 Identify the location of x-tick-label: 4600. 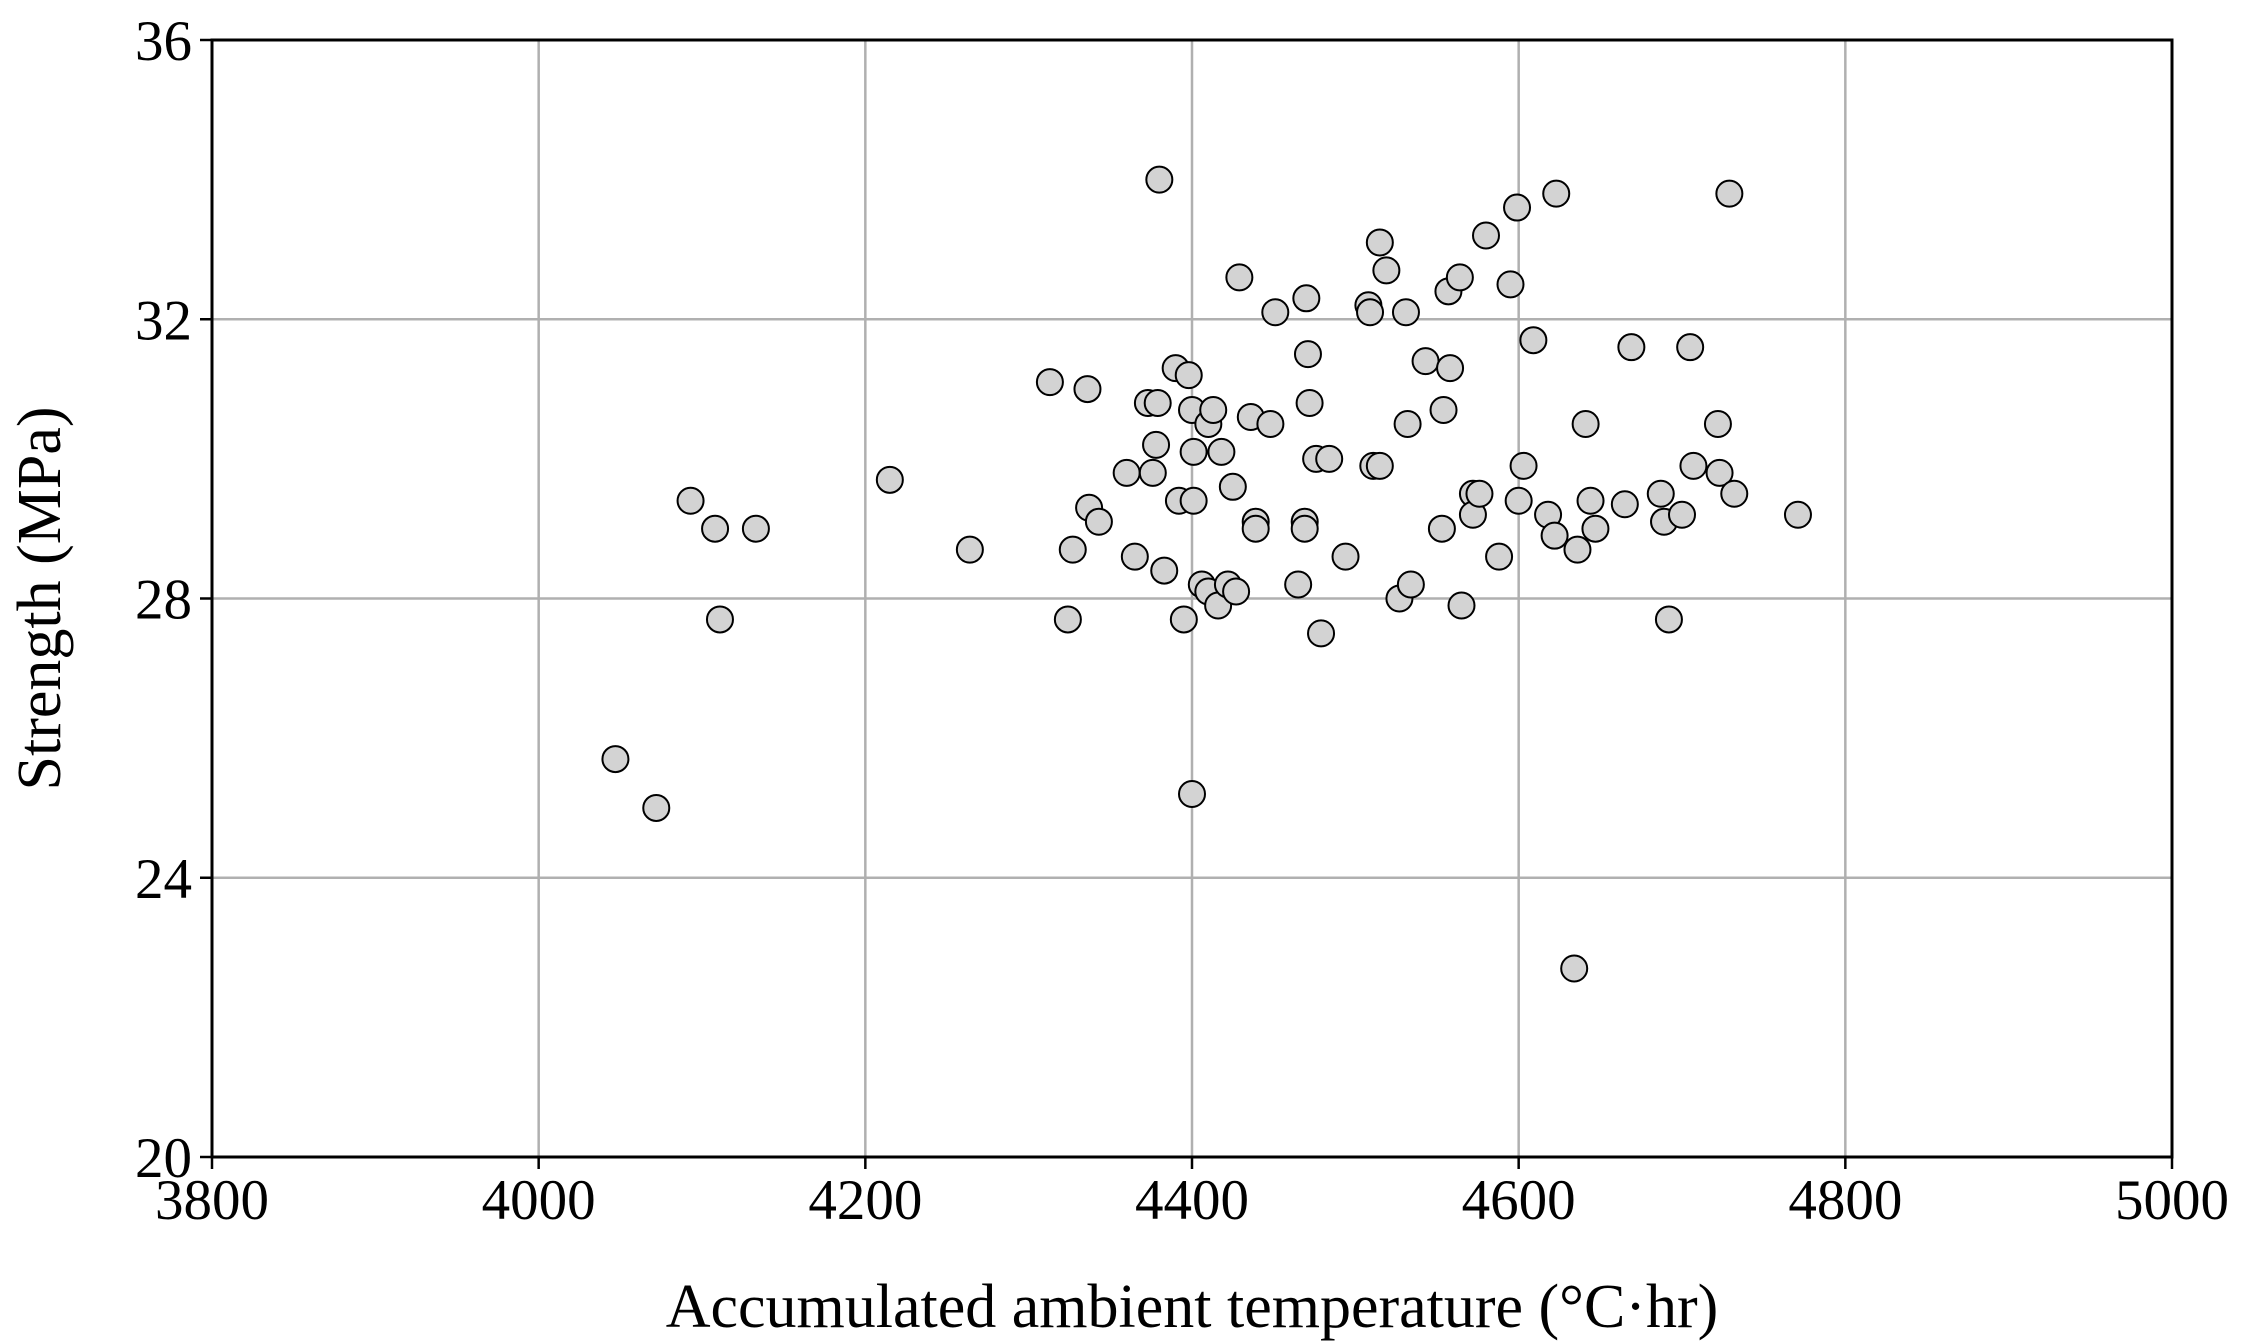
(1519, 1200).